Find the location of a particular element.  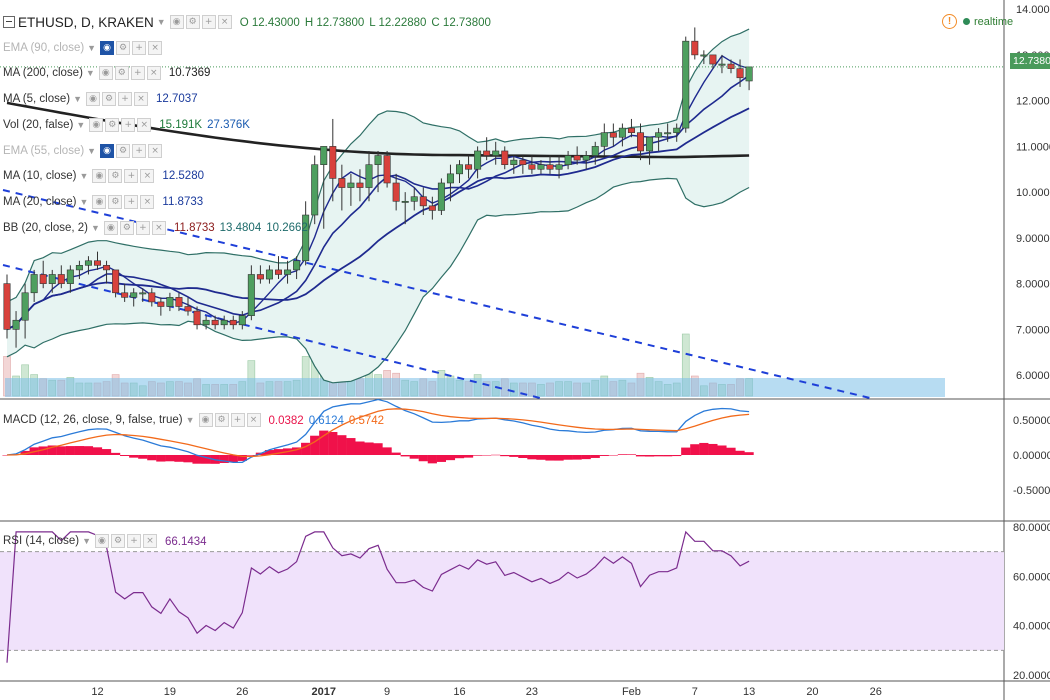

price-tick-label: 9.00000 is located at coordinates (1033, 239).